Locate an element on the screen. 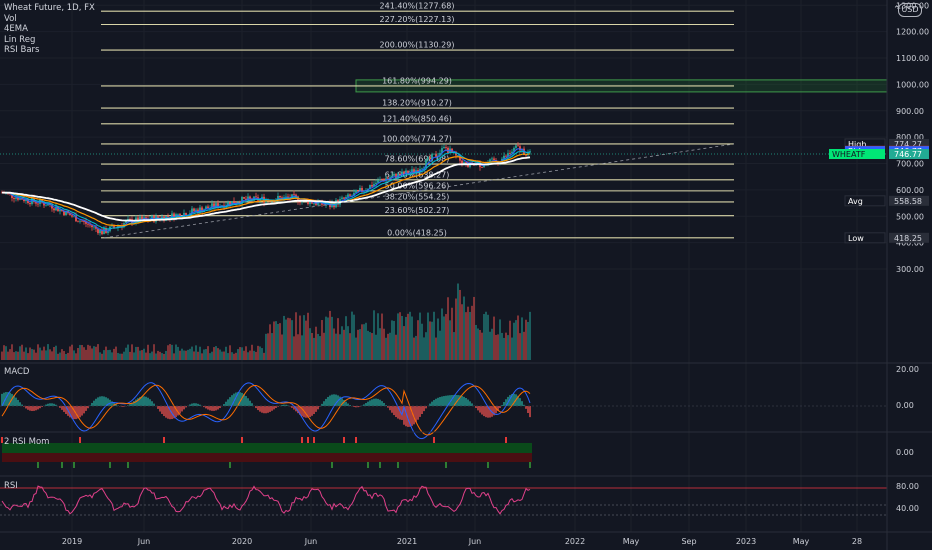 The height and width of the screenshot is (550, 932). rsi-panel is located at coordinates (443, 500).